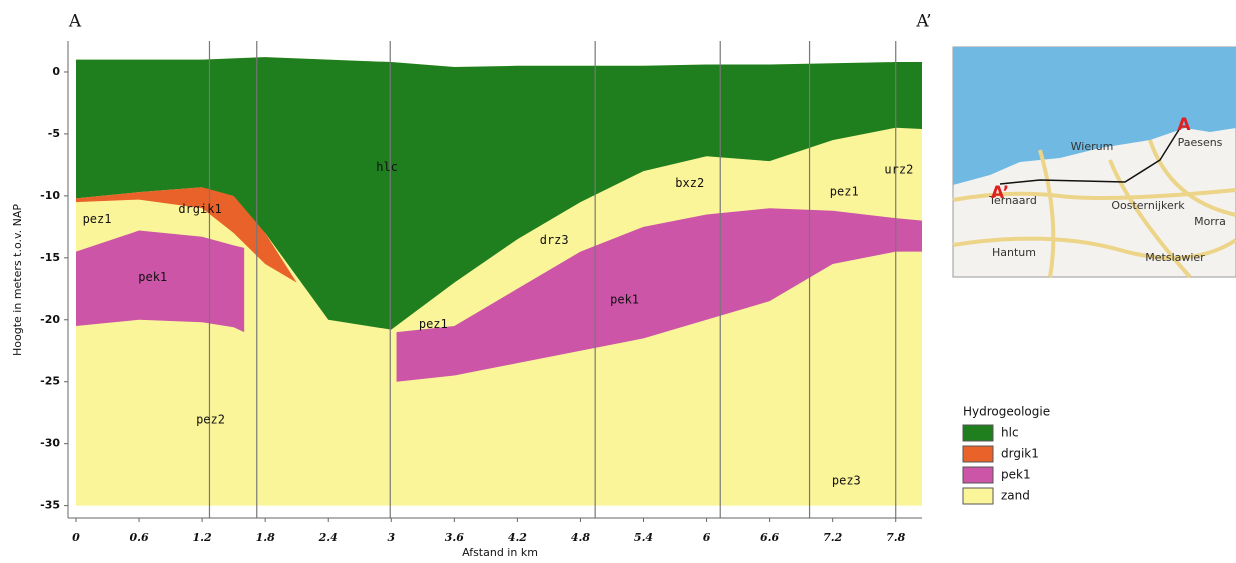  Describe the element at coordinates (1200, 142) in the screenshot. I see `map-label: Paesens` at that location.